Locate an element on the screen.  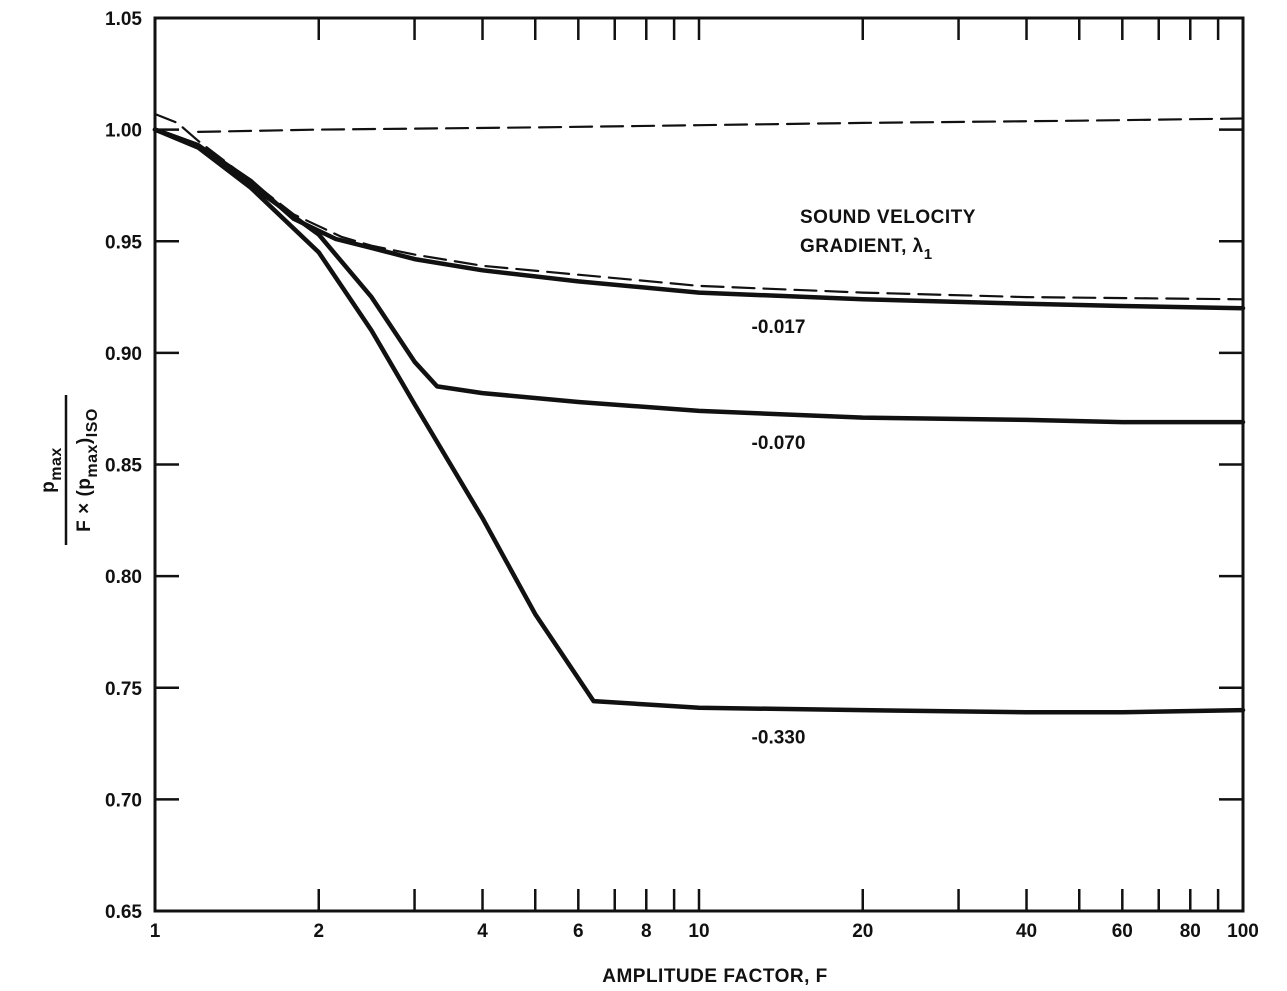
series-label: -0.330 is located at coordinates (779, 738).